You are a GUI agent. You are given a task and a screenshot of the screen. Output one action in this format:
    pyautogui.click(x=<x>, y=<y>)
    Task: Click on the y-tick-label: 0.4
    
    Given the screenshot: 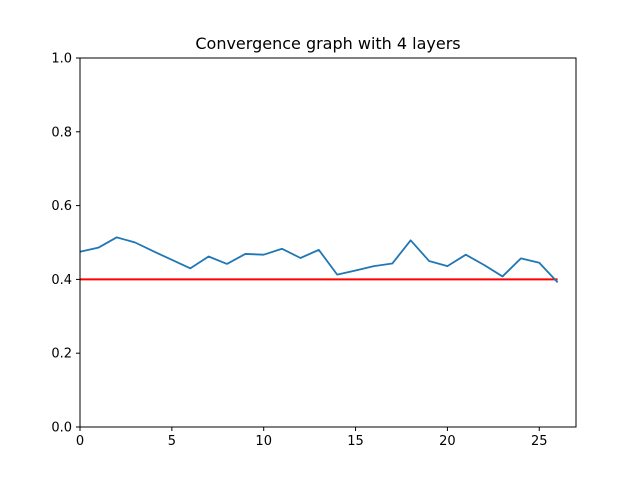 What is the action you would take?
    pyautogui.click(x=61, y=280)
    